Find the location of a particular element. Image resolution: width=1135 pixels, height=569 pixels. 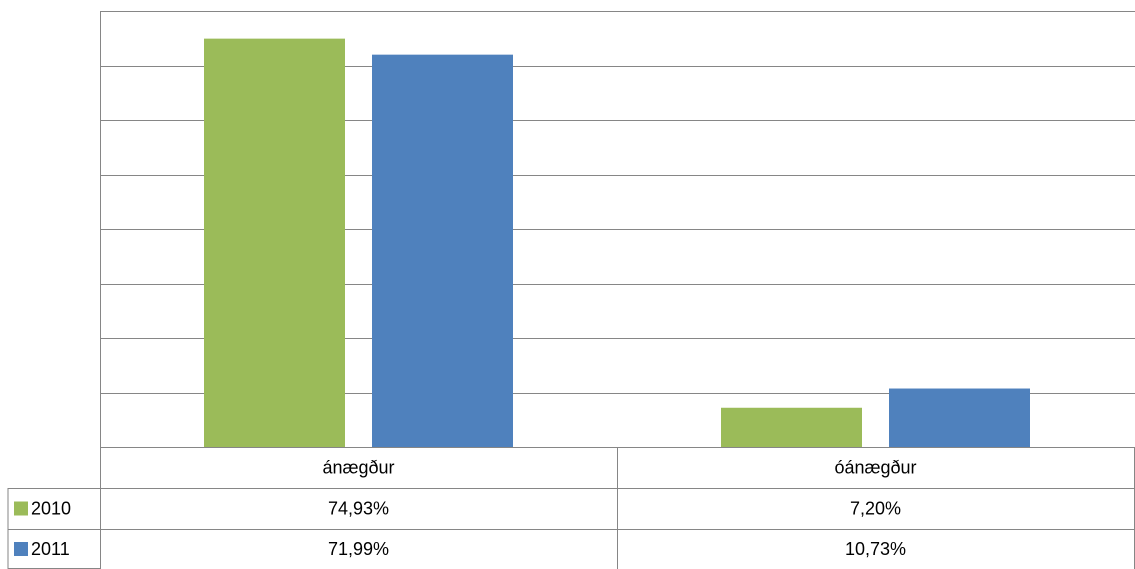

value-label: 71,99% is located at coordinates (358, 549).